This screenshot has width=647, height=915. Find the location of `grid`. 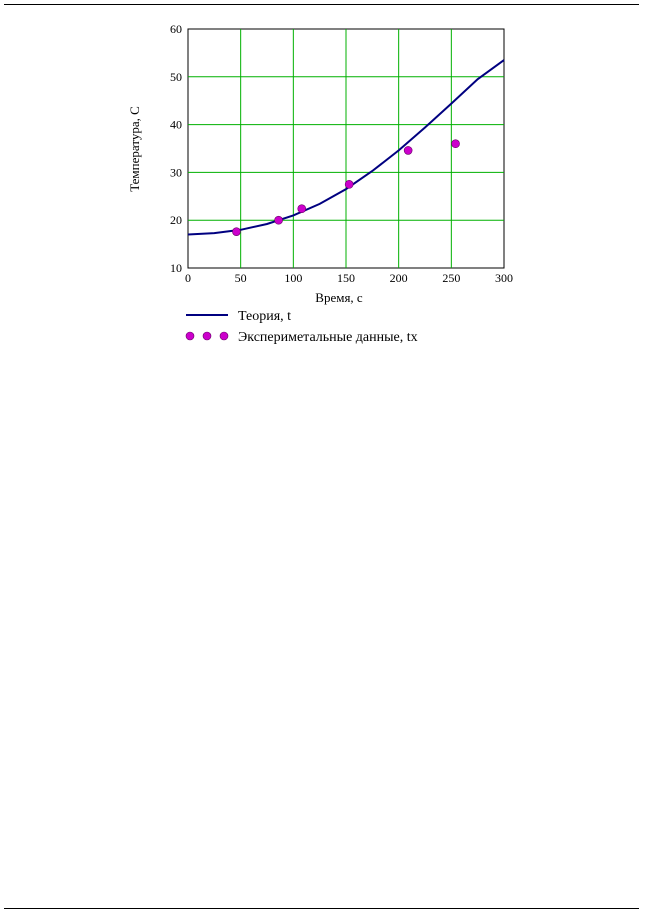

grid is located at coordinates (346, 148).